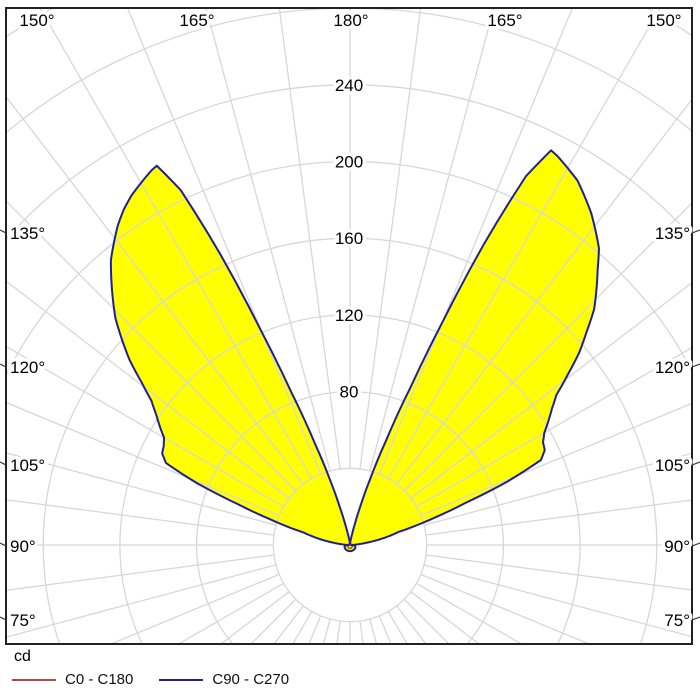 The width and height of the screenshot is (700, 700). Describe the element at coordinates (350, 668) in the screenshot. I see `chart-legend: cd C0 - C180 C90 - C270` at that location.